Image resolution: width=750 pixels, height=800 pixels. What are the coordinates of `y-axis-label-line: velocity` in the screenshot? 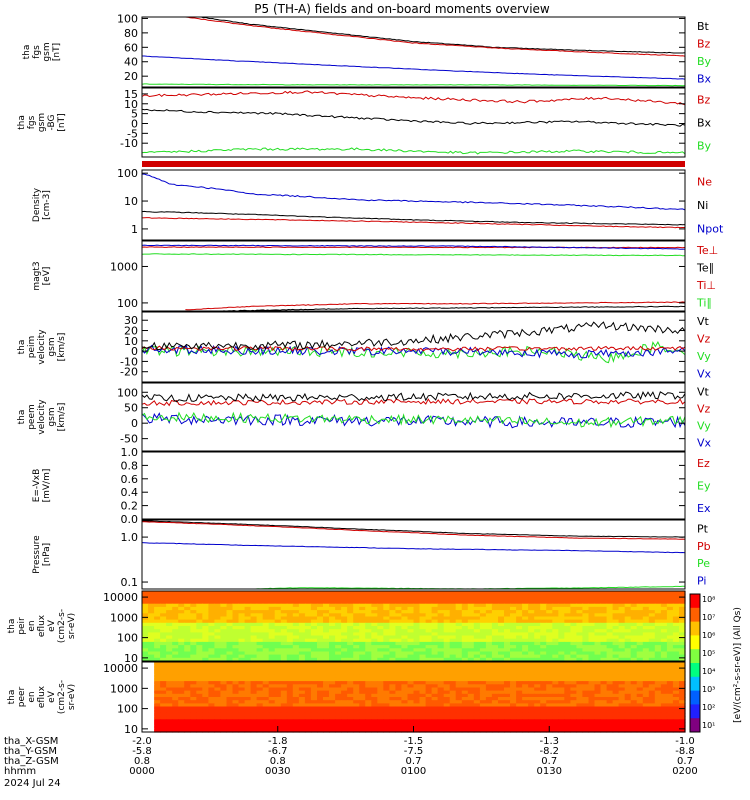 It's located at (42, 347).